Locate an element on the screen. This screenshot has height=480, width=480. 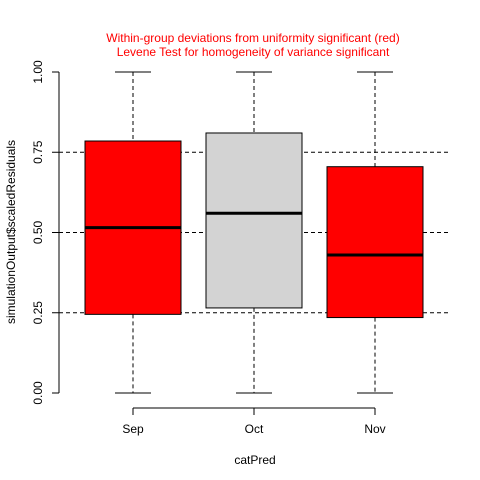
y-tick-label: 0.50 is located at coordinates (38, 232).